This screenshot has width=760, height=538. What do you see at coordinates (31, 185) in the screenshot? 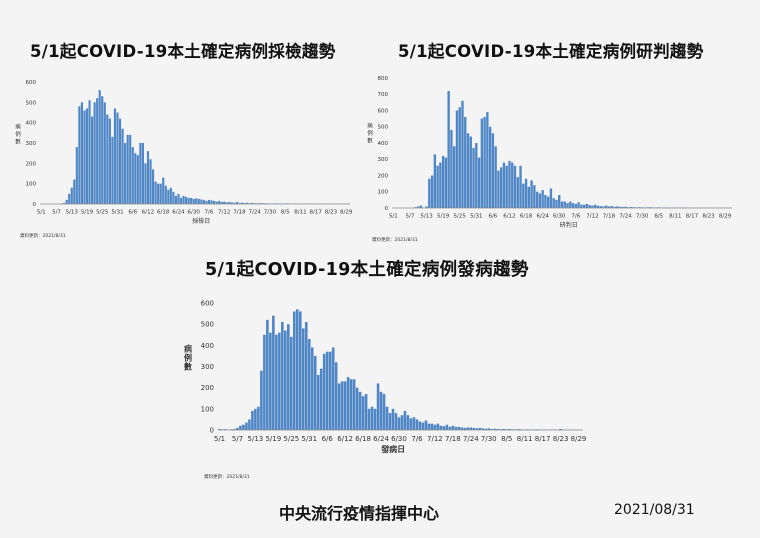
I see `y-tick-label: 100` at bounding box center [31, 185].